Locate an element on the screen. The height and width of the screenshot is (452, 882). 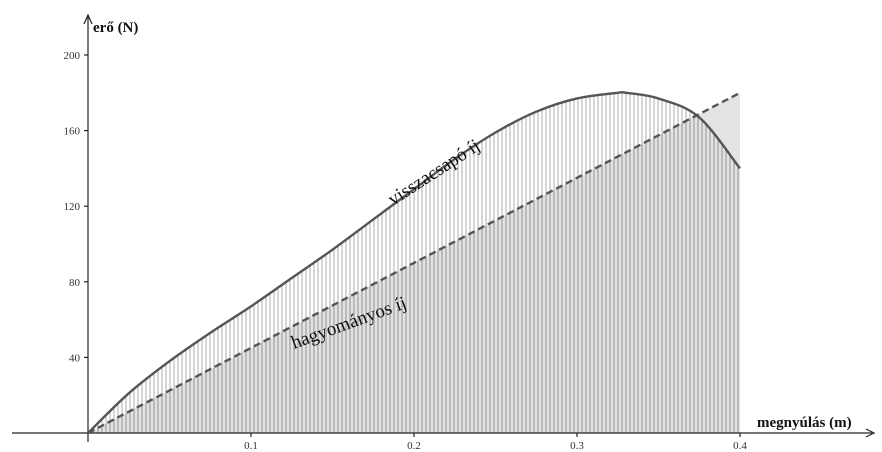
y-tick-label: 120 is located at coordinates (72, 207).